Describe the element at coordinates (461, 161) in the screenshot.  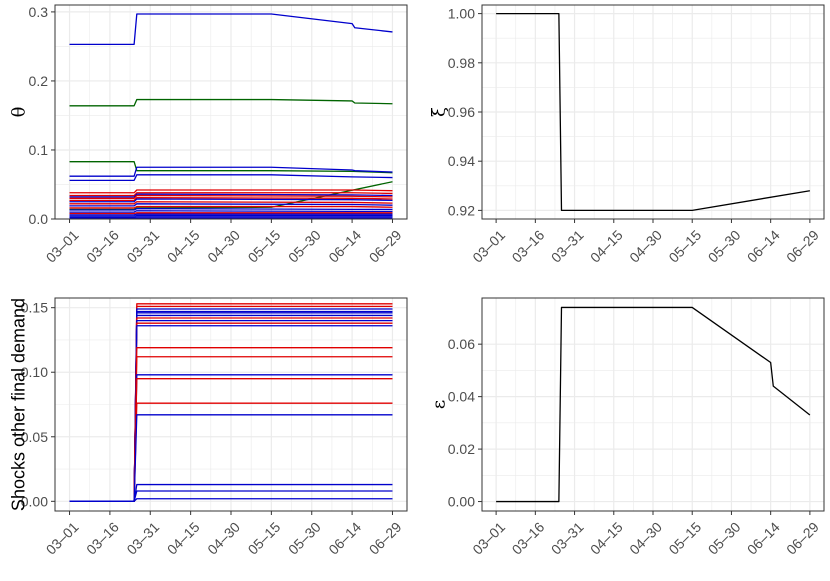
I see `y-tick-label: 0.94` at that location.